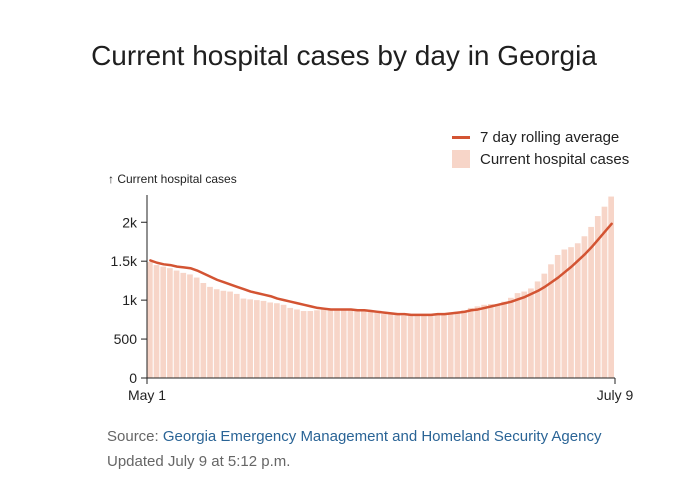  What do you see at coordinates (199, 461) in the screenshot?
I see `updated-timestamp: Updated July 9 at 5:12 p.m.` at bounding box center [199, 461].